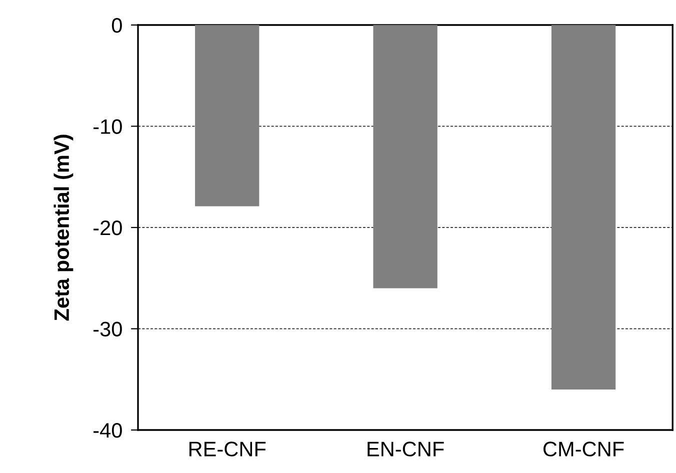  I want to click on x-tick-label: RE-CNF, so click(227, 449).